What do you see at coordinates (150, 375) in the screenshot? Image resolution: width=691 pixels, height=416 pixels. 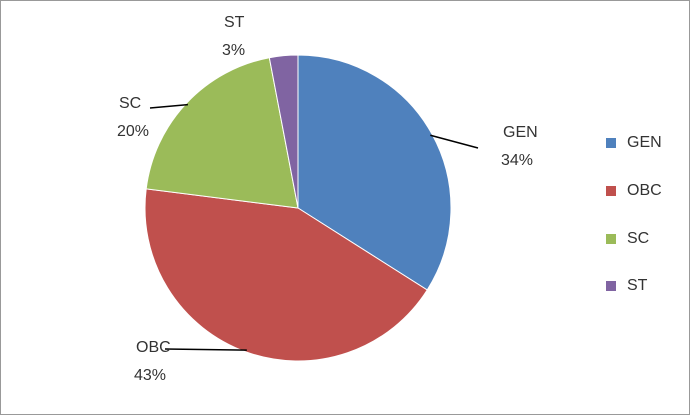 I see `slice-value-label: 43%` at bounding box center [150, 375].